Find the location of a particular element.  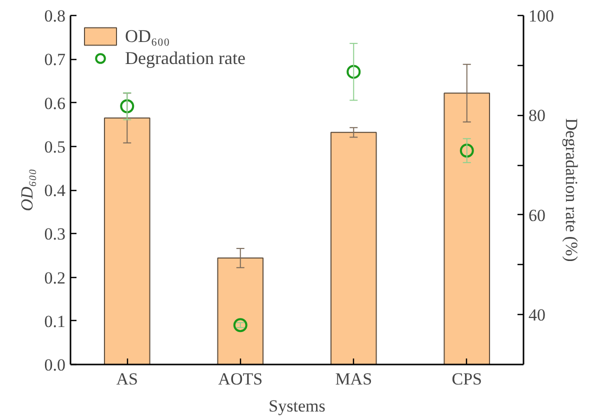

x-tick-label: AOTS is located at coordinates (240, 379).